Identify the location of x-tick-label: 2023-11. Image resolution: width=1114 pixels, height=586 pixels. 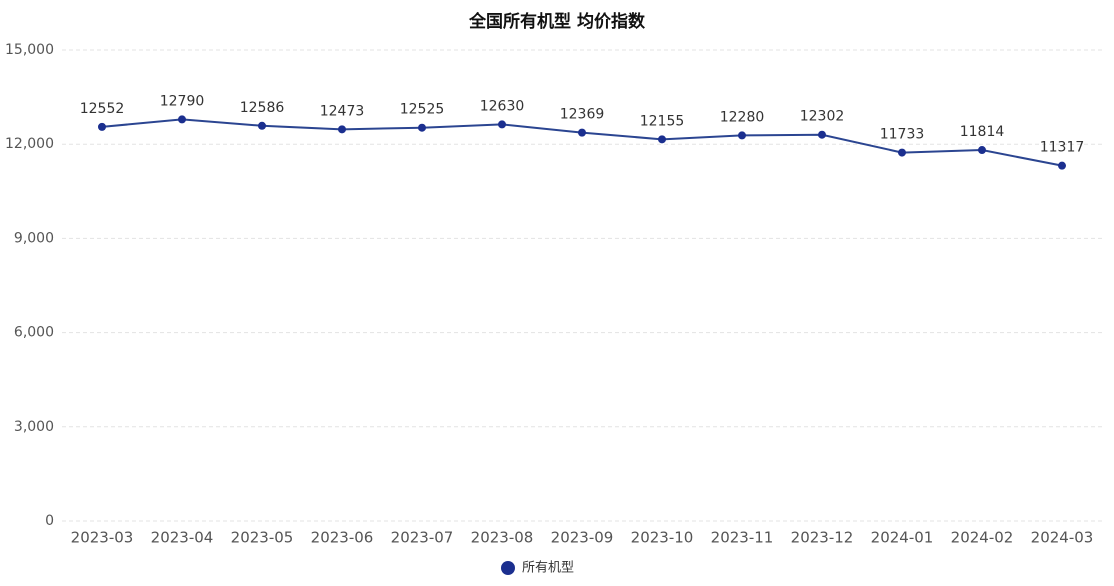
(742, 538).